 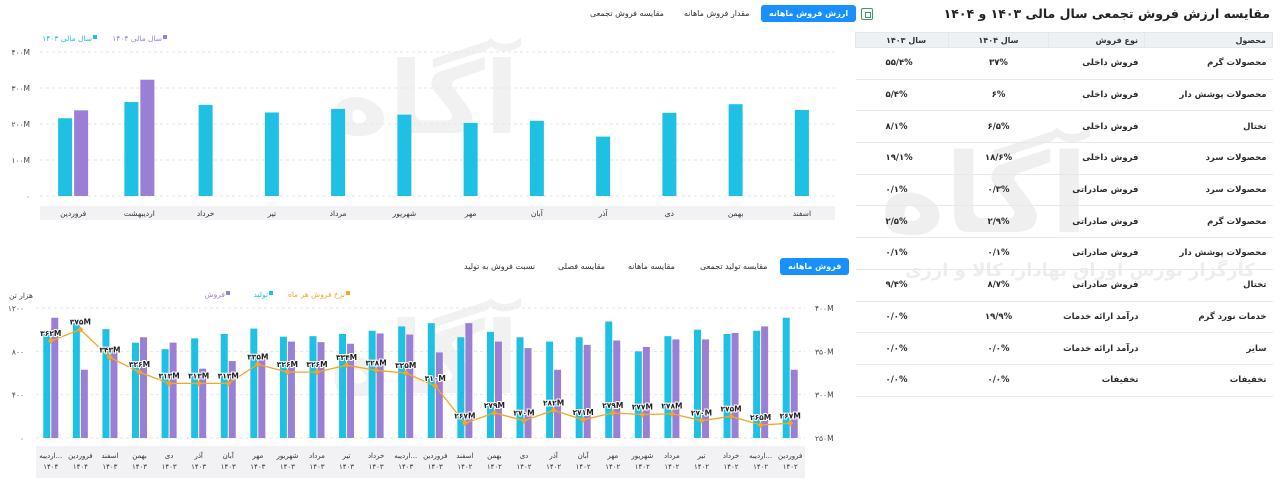 I want to click on cell-year-1403: ۰/۱%, so click(x=902, y=253).